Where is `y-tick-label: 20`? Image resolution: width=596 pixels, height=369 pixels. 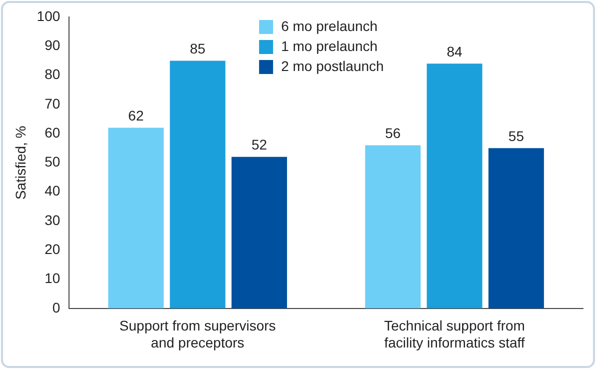
y-tick-label: 20 is located at coordinates (52, 248).